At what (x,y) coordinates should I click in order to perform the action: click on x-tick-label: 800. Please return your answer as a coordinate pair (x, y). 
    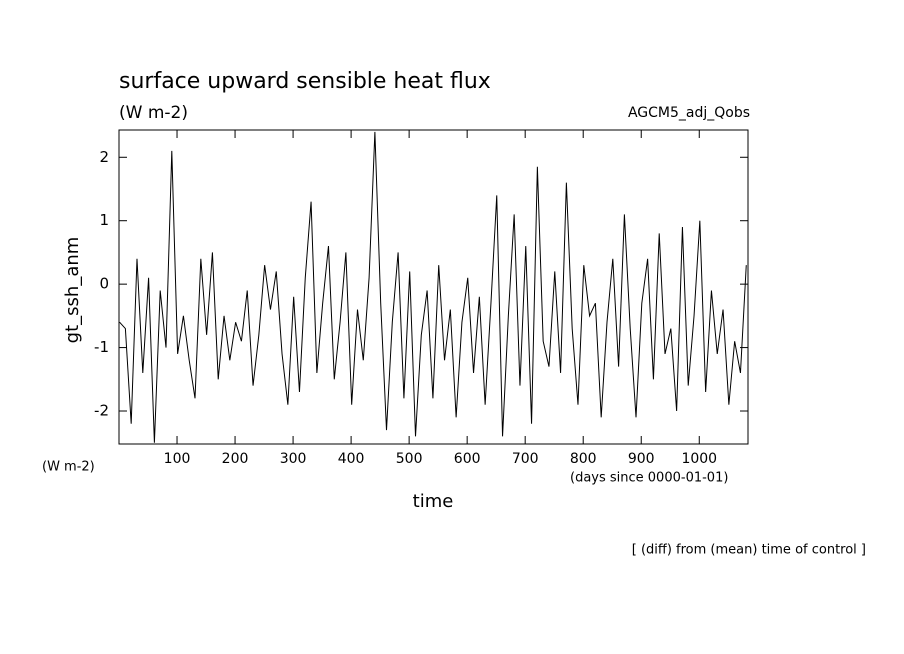
    Looking at the image, I should click on (583, 459).